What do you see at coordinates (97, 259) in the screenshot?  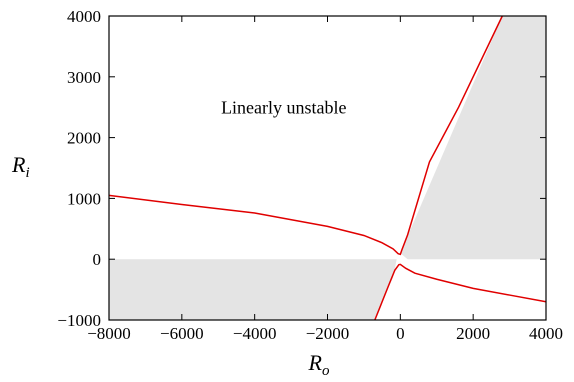 I see `y-tick-label: 0` at bounding box center [97, 259].